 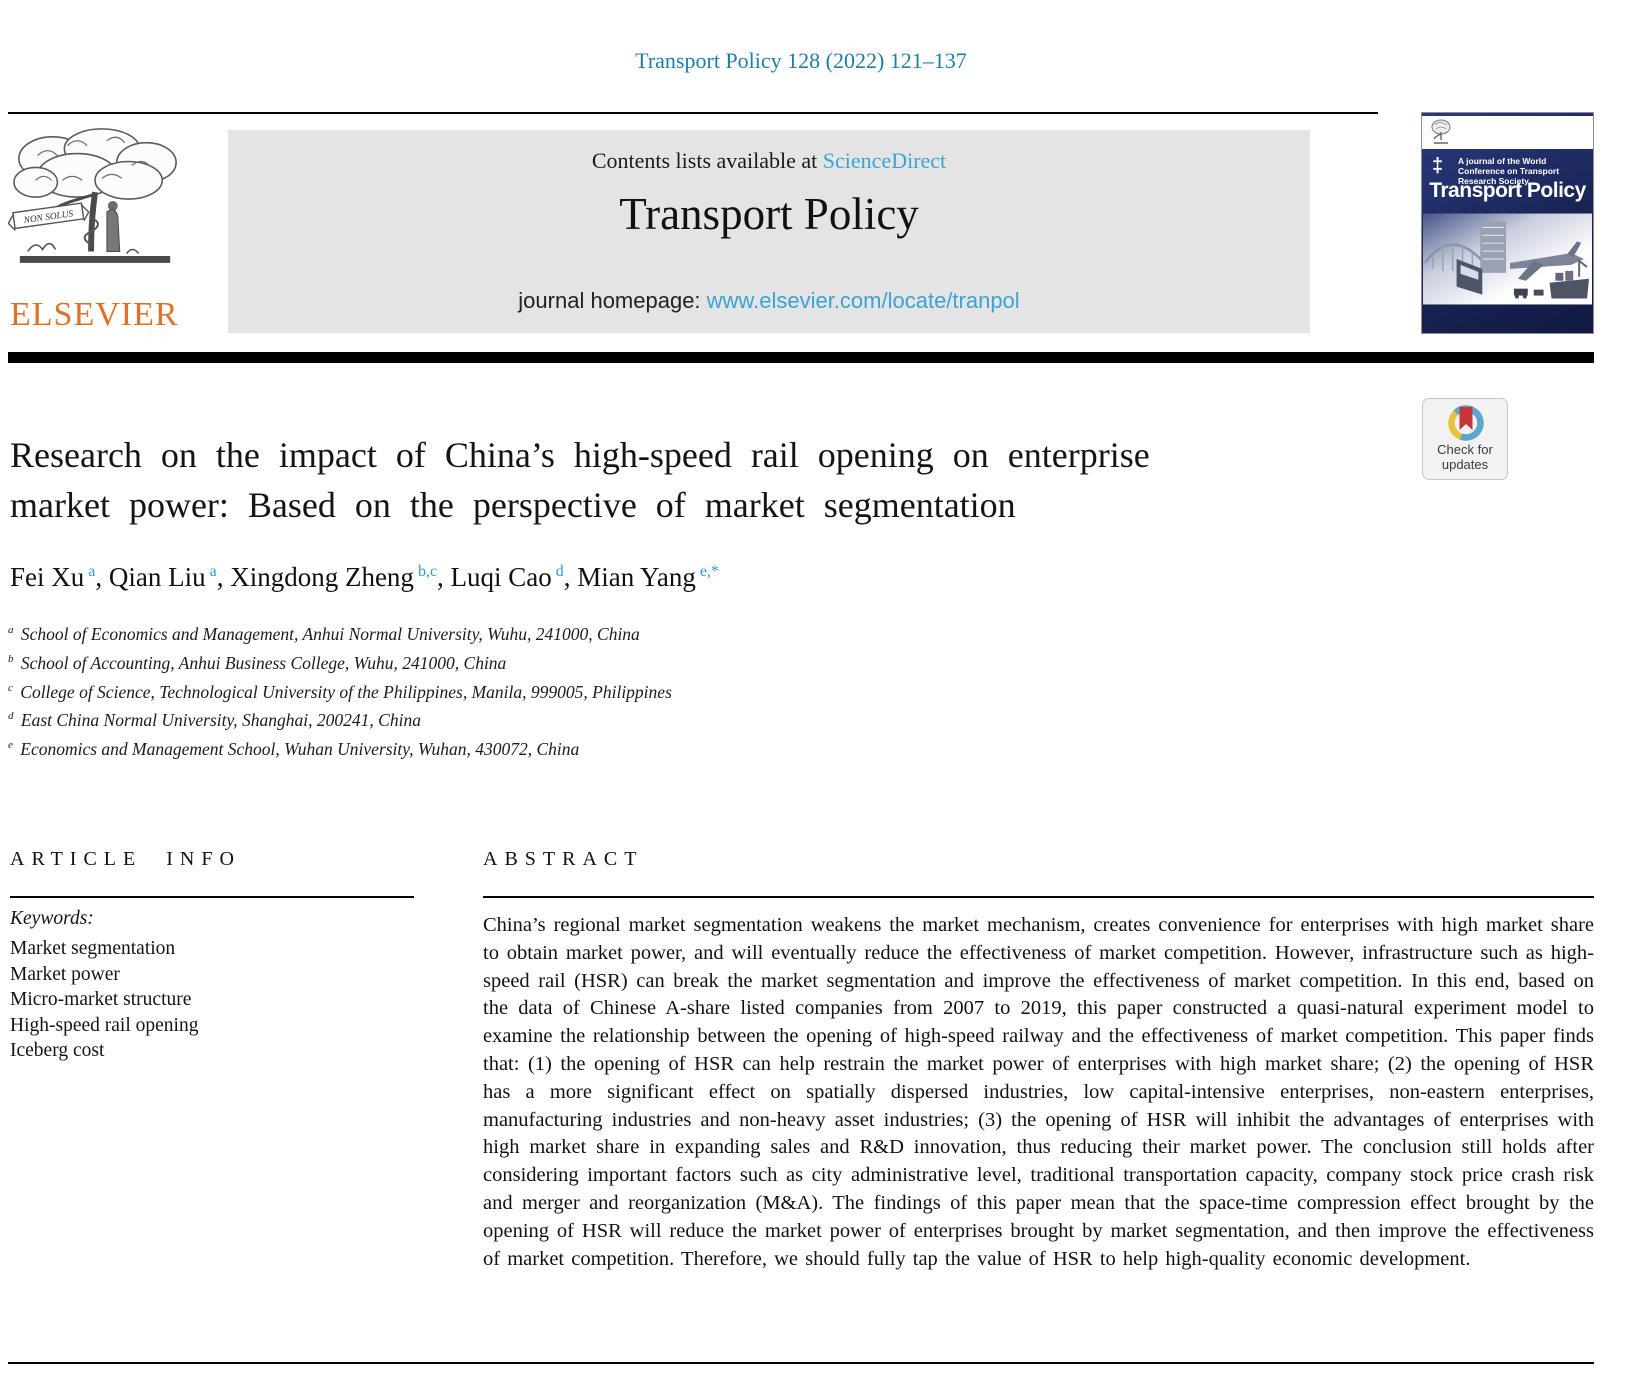 I want to click on elsevier-tree-icon: NON SOLUS, so click(x=92, y=195).